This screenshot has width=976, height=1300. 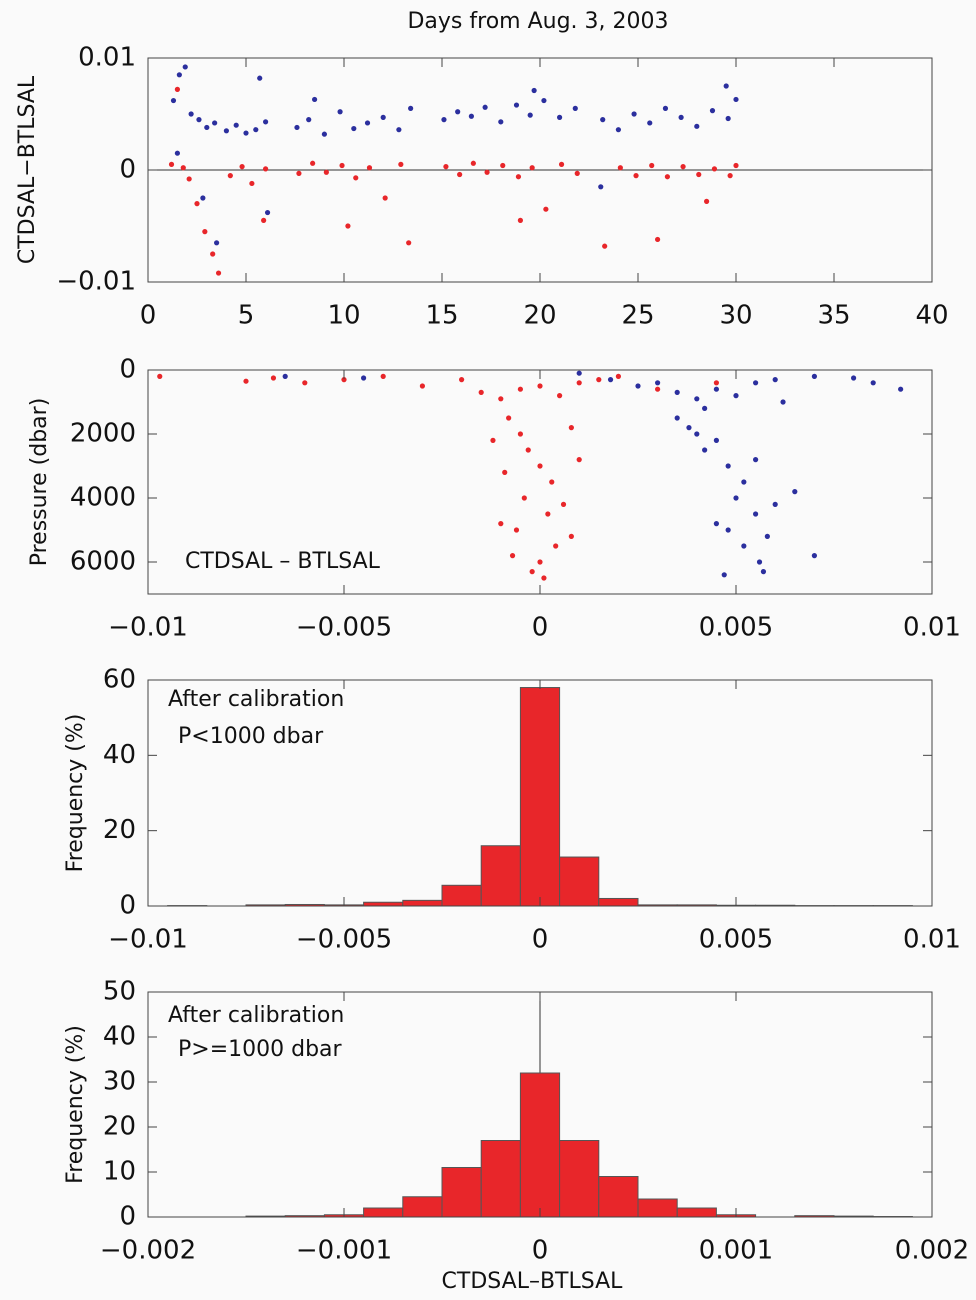 I want to click on y-axis-label: CTDSAL−BTLSAL, so click(x=27, y=169).